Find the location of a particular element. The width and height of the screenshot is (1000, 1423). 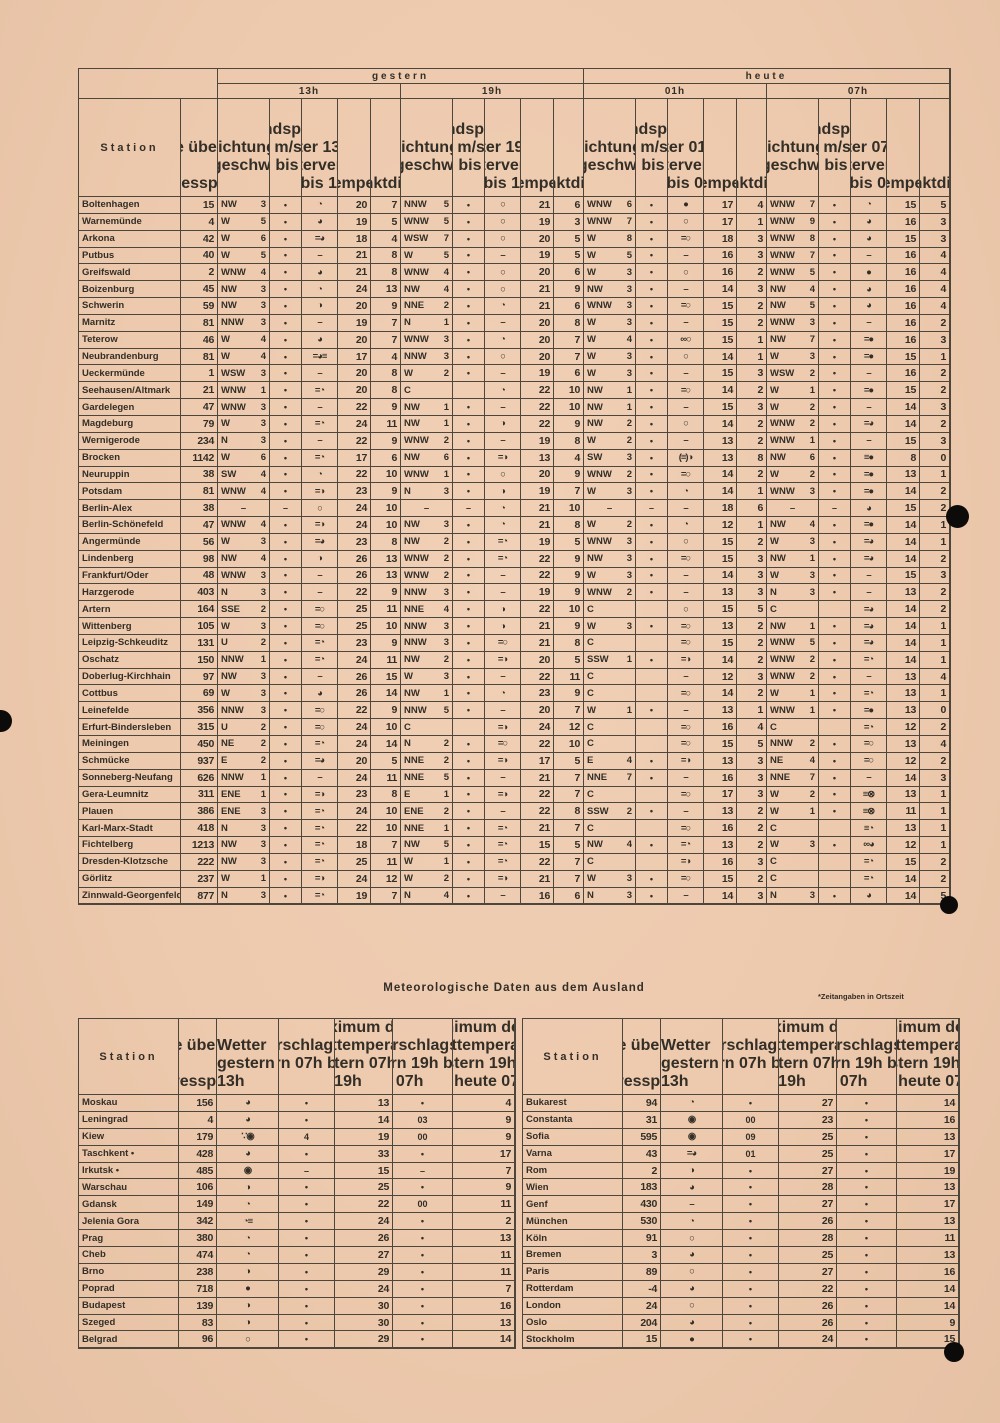

wind-cell: WNW 2 is located at coordinates (427, 576).